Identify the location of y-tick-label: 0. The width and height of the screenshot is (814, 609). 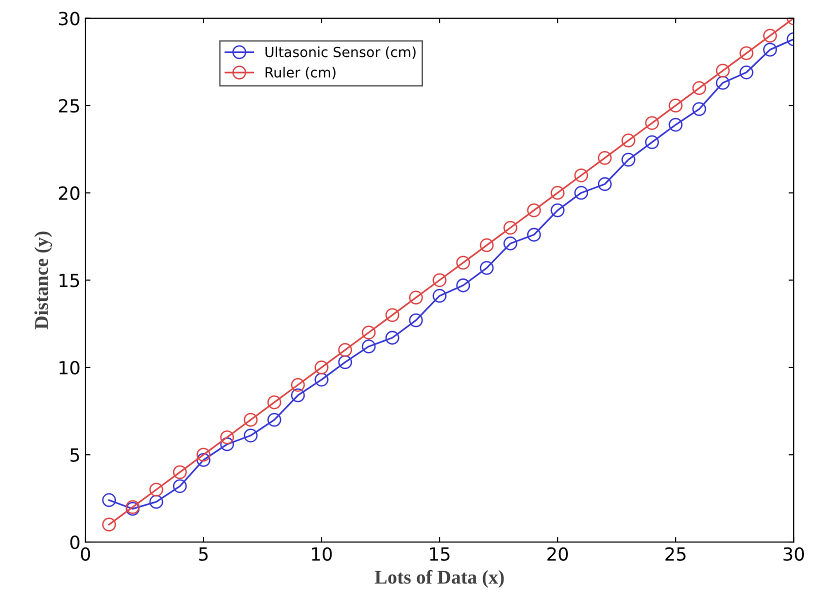
(75, 542).